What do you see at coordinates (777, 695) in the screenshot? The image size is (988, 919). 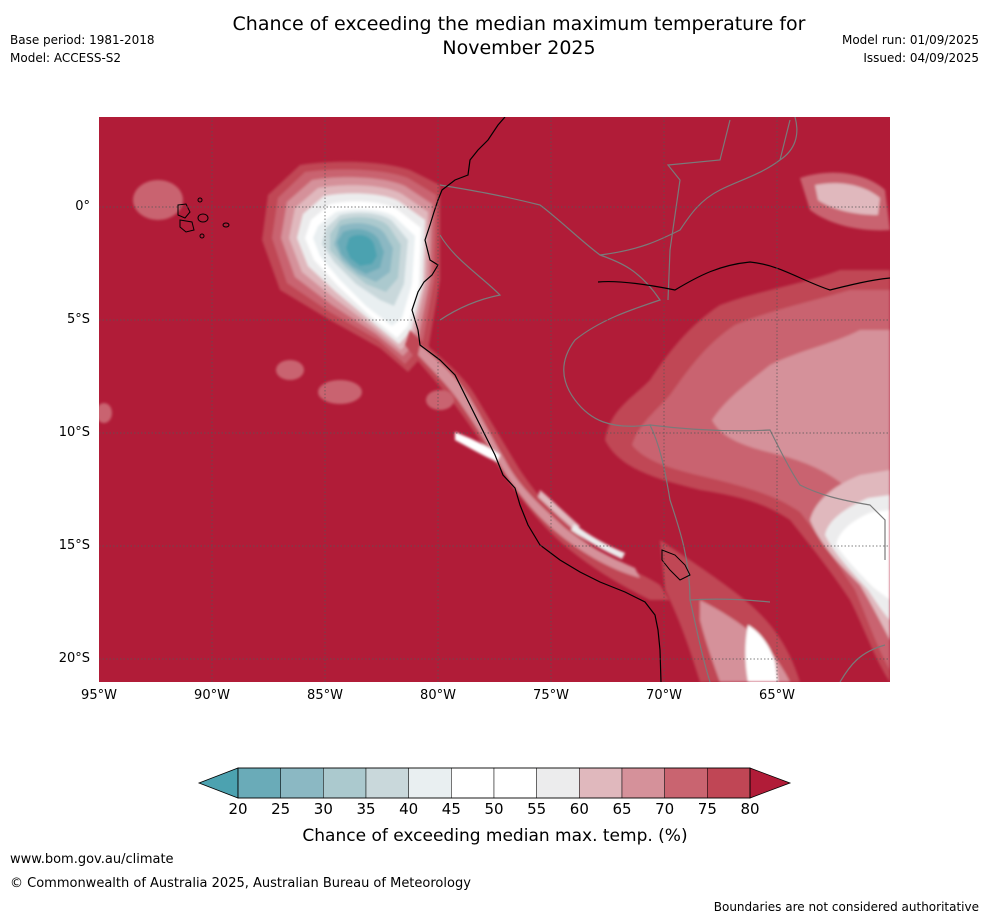 I see `lon-label-65w: 65°W` at bounding box center [777, 695].